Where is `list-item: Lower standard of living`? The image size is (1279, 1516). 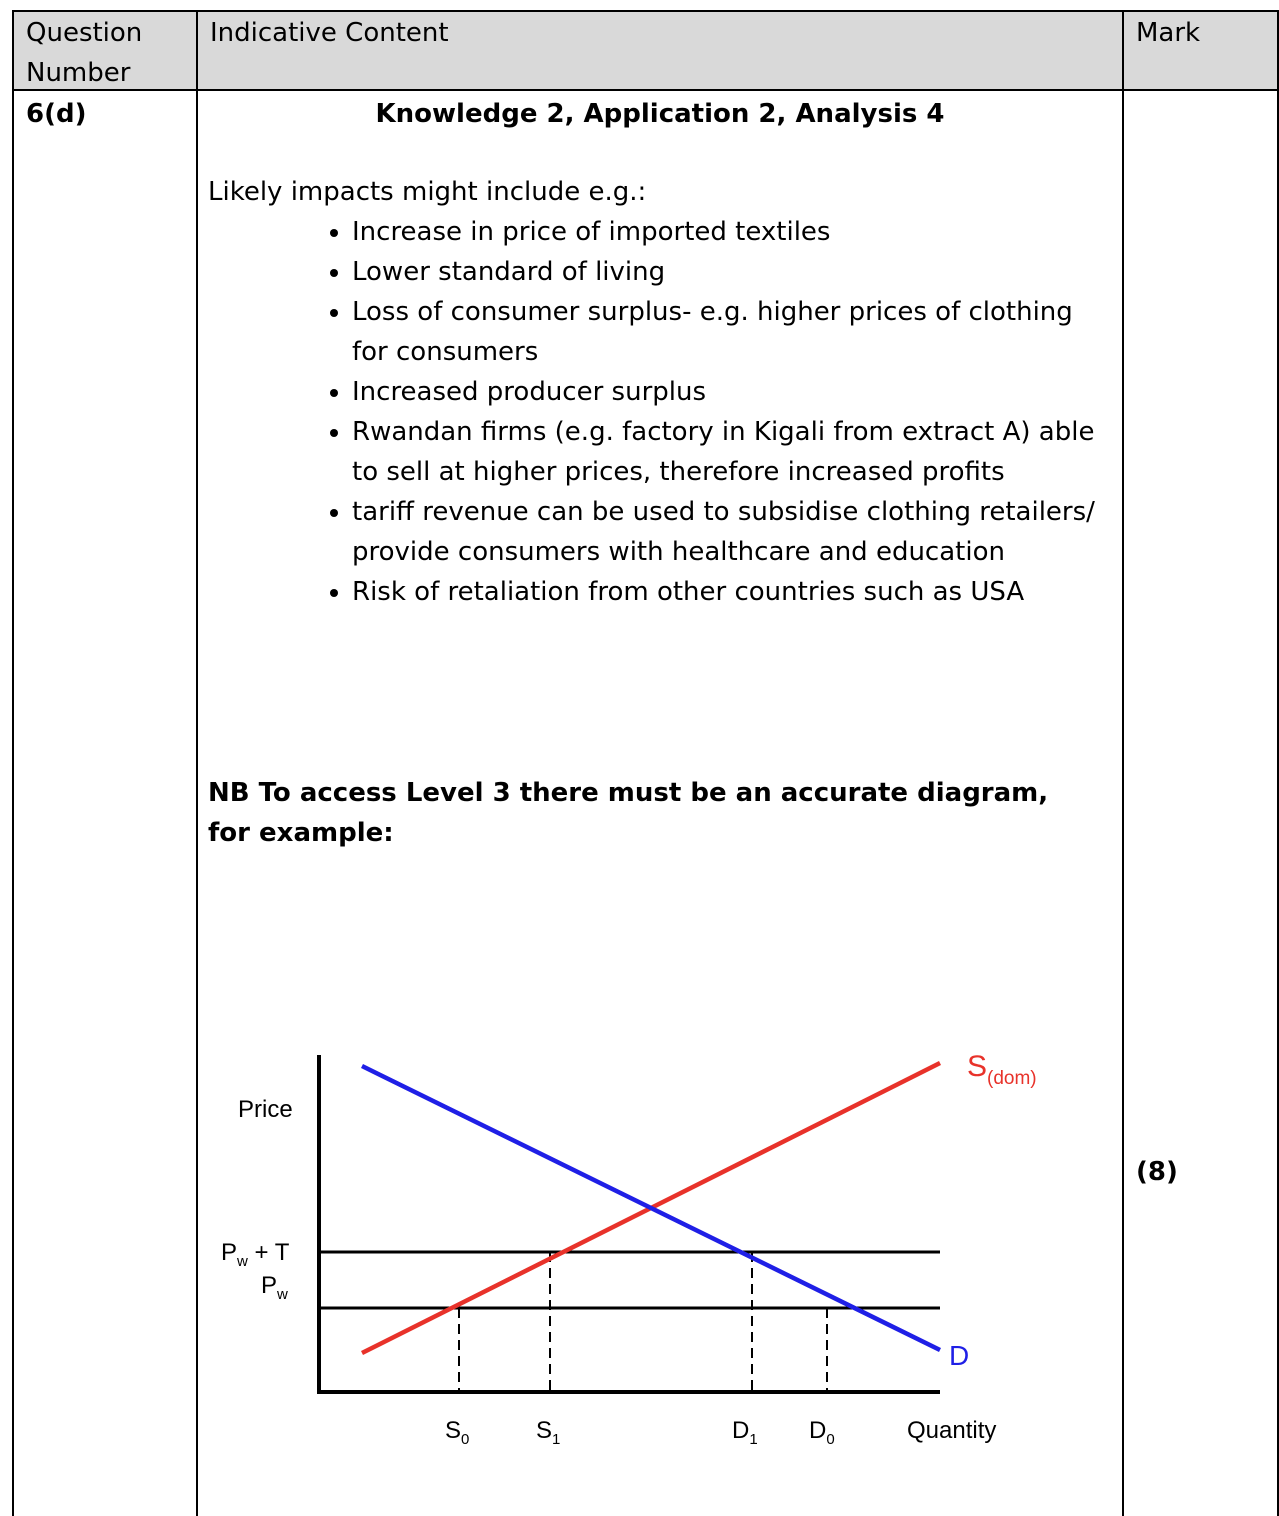 list-item: Lower standard of living is located at coordinates (732, 272).